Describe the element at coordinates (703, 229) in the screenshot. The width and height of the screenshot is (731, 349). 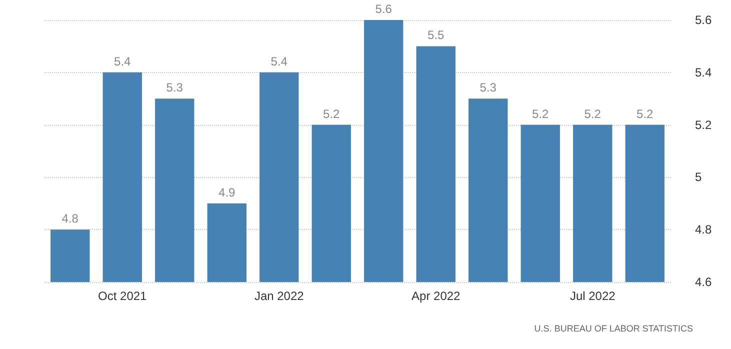
I see `y-tick-label: 4.8` at that location.